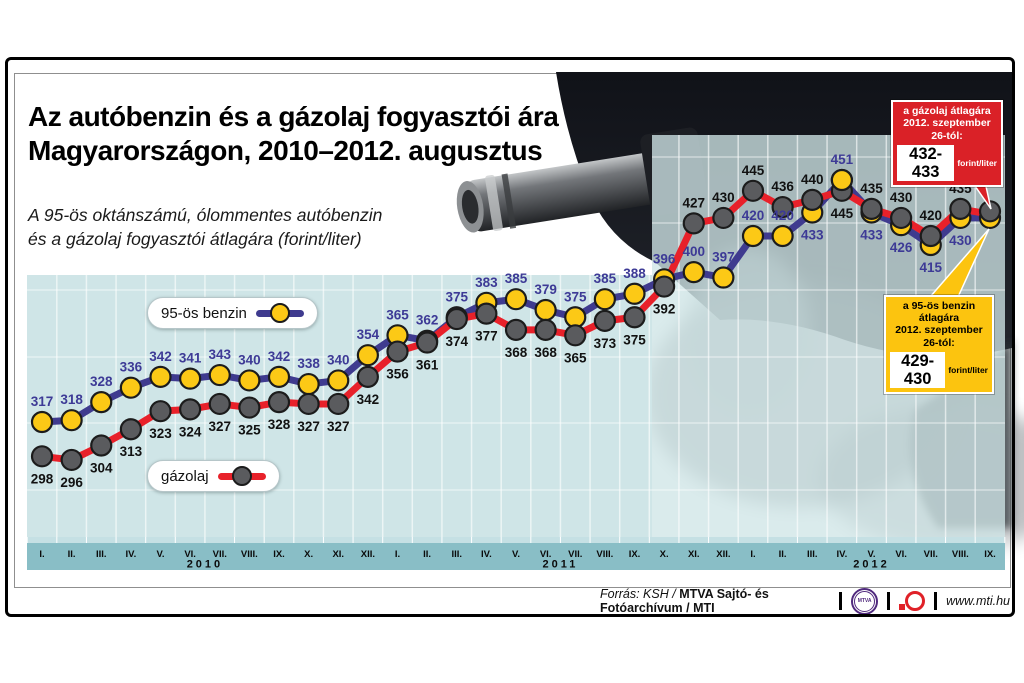 This screenshot has width=1024, height=683. Describe the element at coordinates (561, 565) in the screenshot. I see `svg-text: 2011` at that location.